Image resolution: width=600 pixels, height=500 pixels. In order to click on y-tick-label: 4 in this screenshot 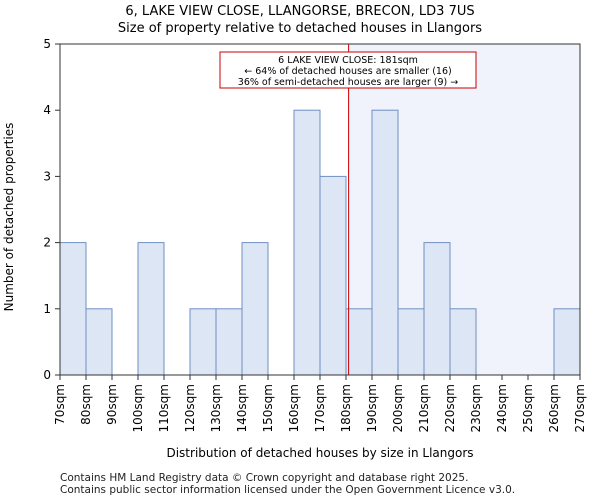, I will do `click(47, 110)`.